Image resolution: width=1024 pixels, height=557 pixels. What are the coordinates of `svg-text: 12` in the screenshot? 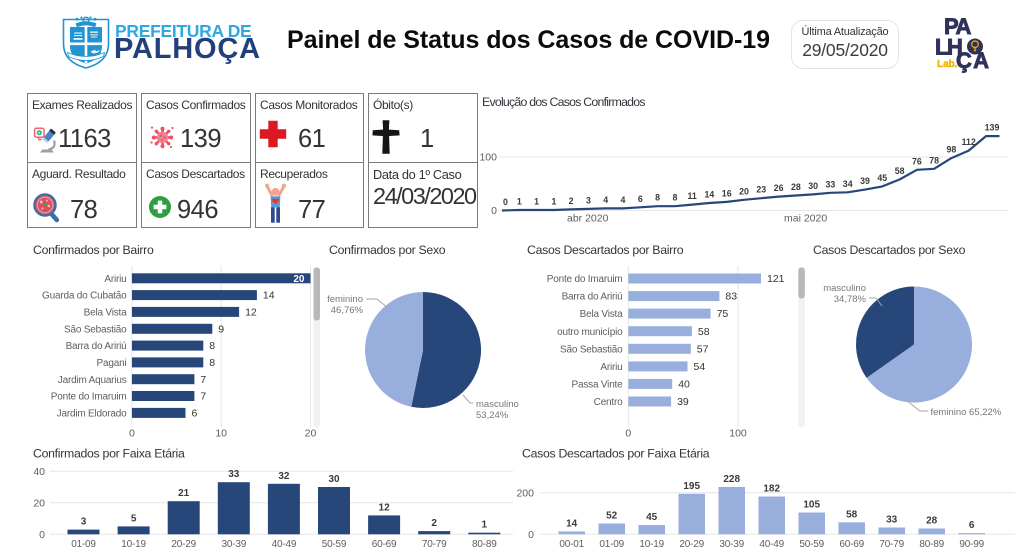 It's located at (251, 313).